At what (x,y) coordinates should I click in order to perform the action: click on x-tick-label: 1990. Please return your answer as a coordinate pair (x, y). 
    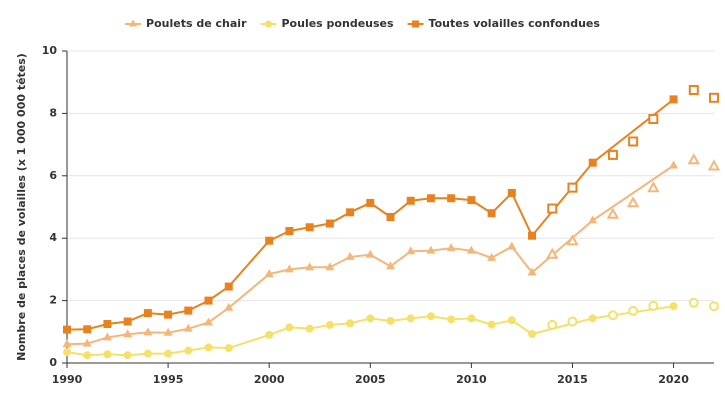
    Looking at the image, I should click on (67, 379).